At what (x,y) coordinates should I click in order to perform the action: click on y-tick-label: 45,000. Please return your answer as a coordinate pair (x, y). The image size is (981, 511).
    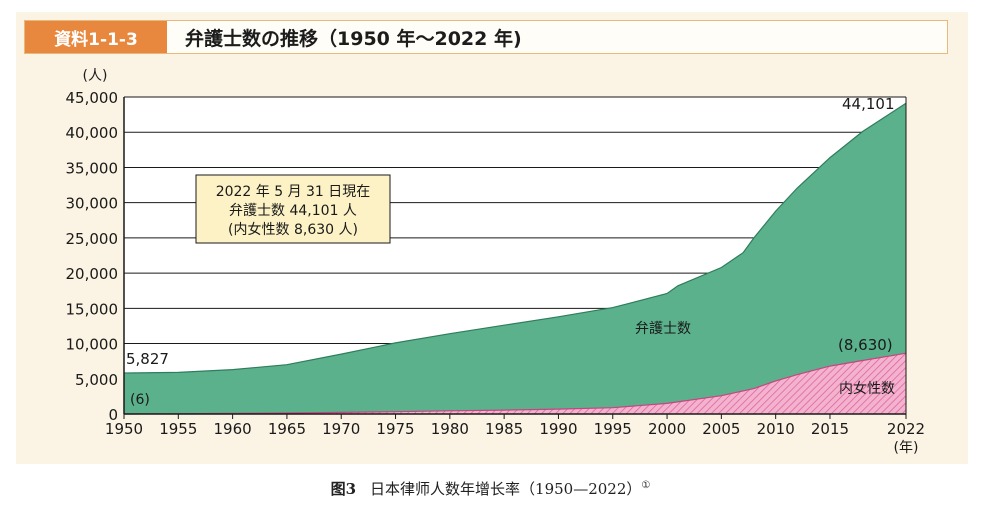
    Looking at the image, I should click on (92, 98).